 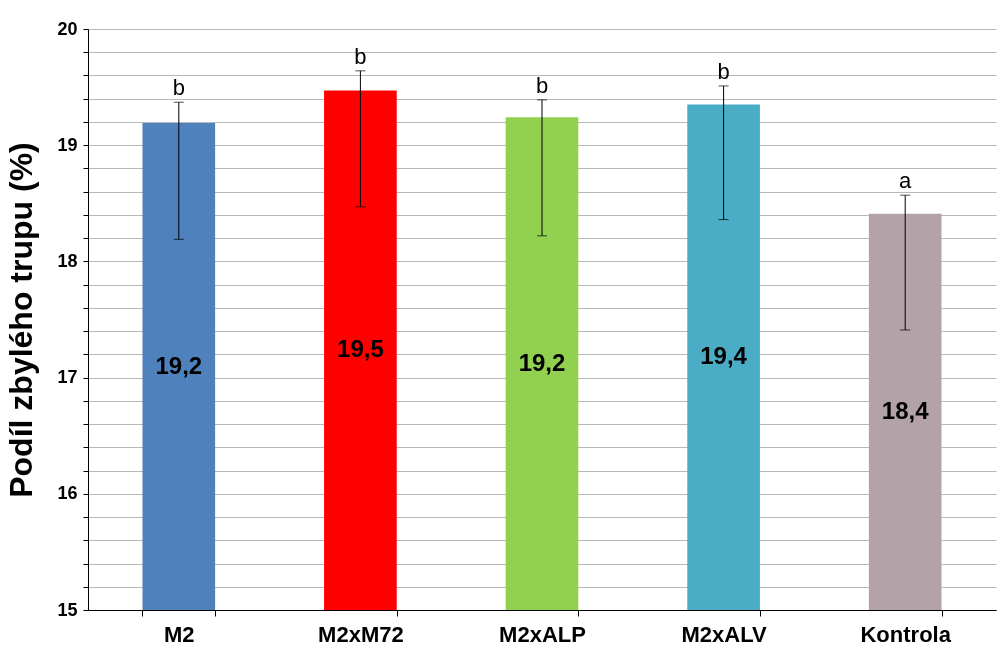 What do you see at coordinates (67, 28) in the screenshot?
I see `y-tick-label: 20` at bounding box center [67, 28].